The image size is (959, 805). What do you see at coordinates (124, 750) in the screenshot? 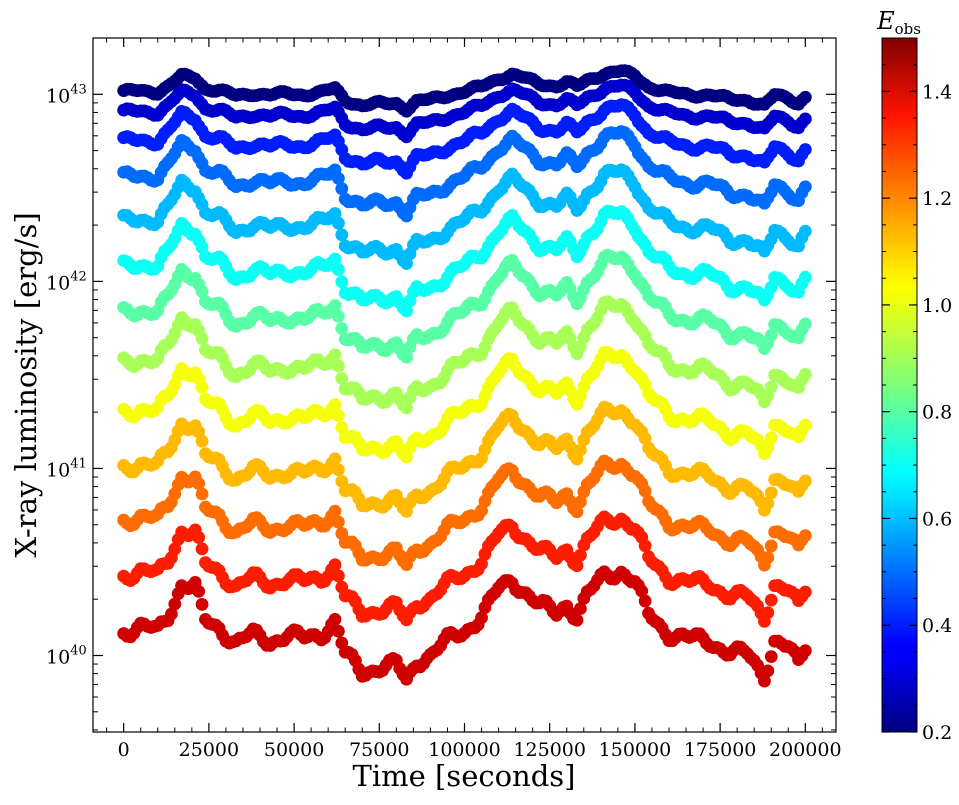
I see `x-tick-label: 0` at bounding box center [124, 750].